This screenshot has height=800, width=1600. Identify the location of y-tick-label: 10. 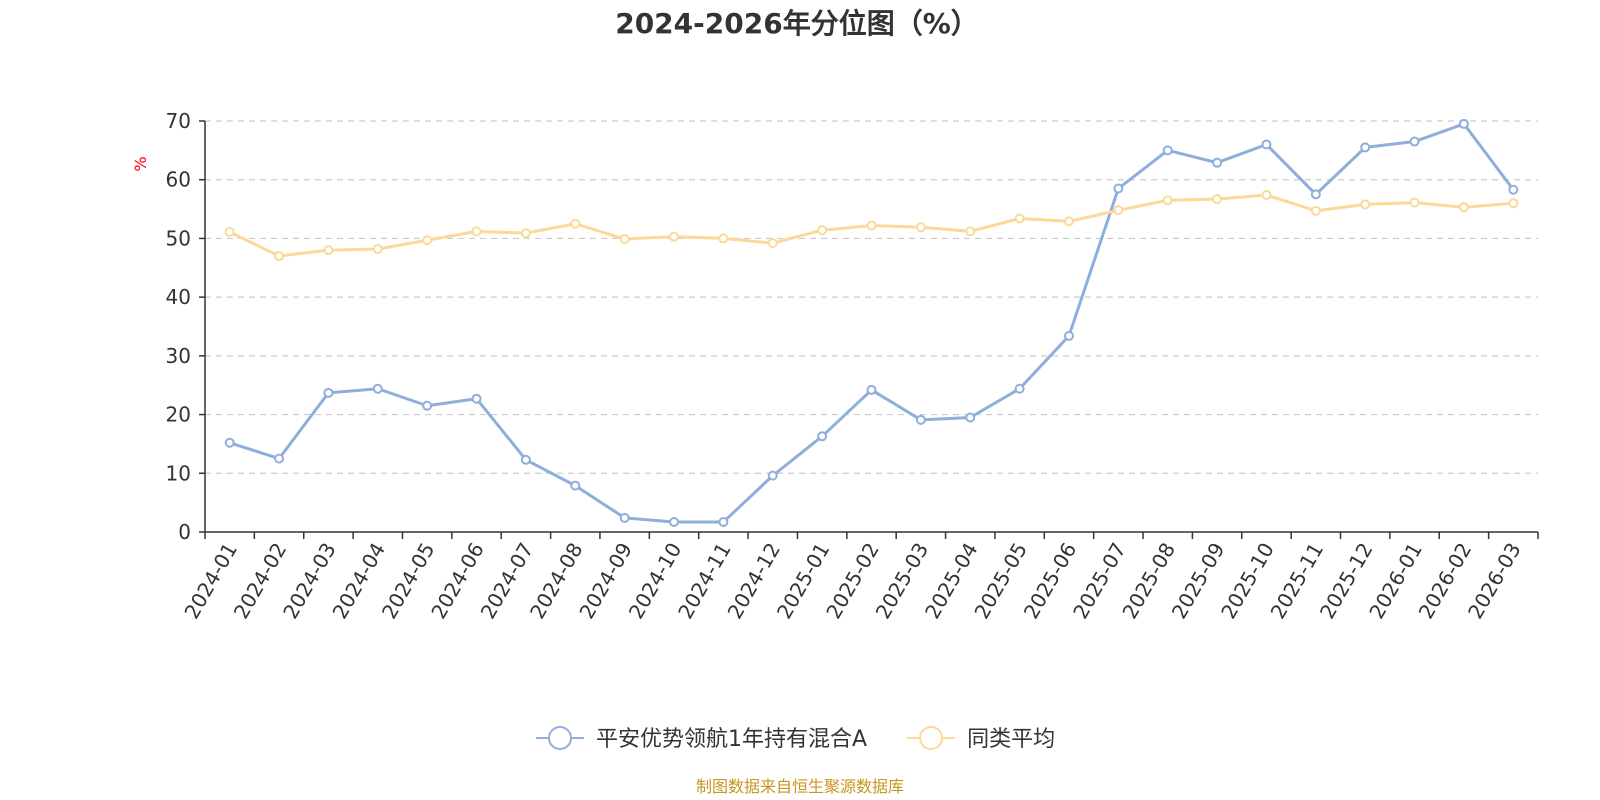
(178, 473).